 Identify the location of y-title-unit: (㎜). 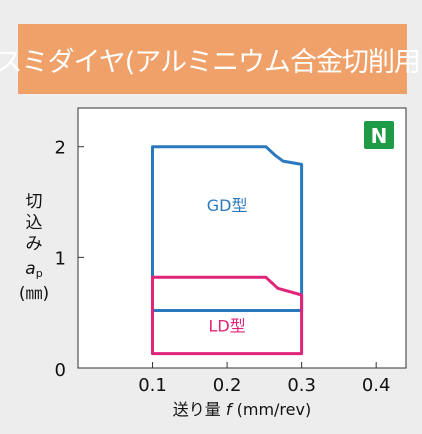
(34, 294).